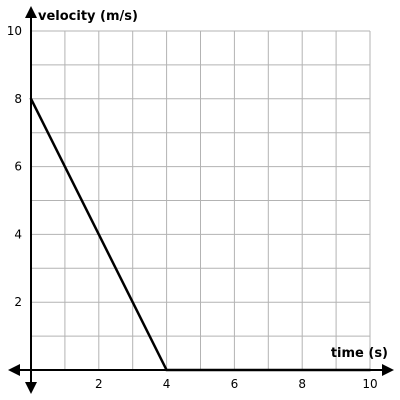 The width and height of the screenshot is (400, 400). Describe the element at coordinates (88, 16) in the screenshot. I see `y-axis-label: velocity (m/s)` at that location.